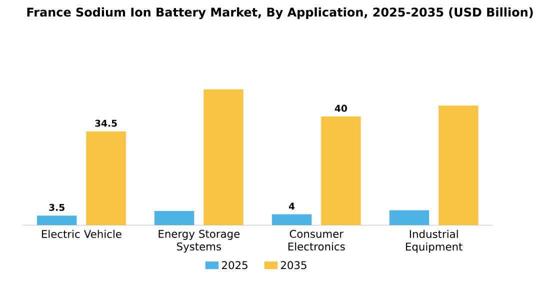  I want to click on legend-label: 2035, so click(293, 265).